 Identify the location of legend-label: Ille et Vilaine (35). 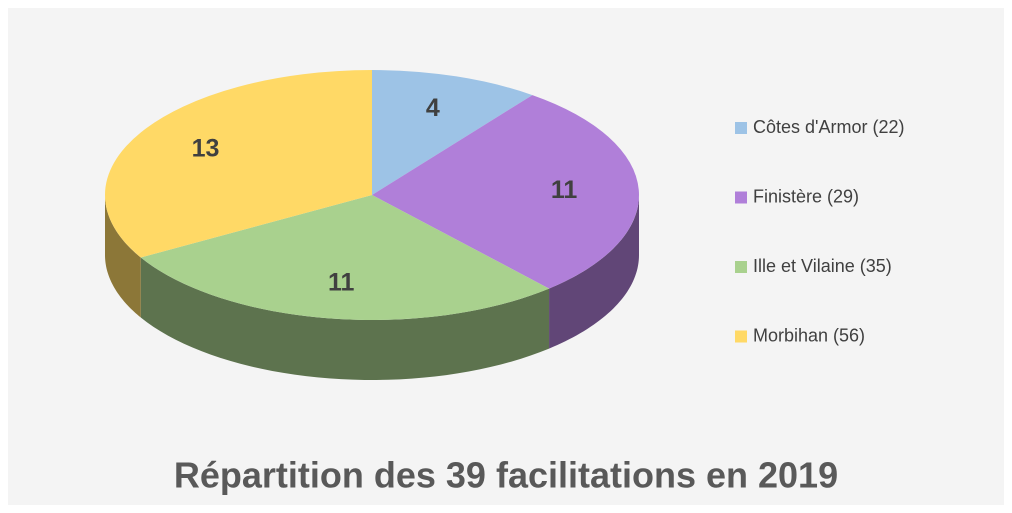
(822, 266).